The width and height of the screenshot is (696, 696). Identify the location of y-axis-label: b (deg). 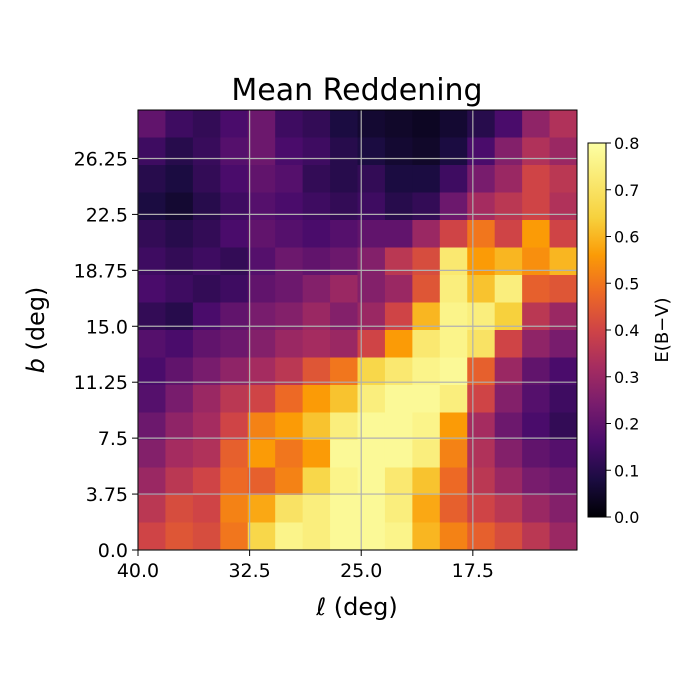
(36, 330).